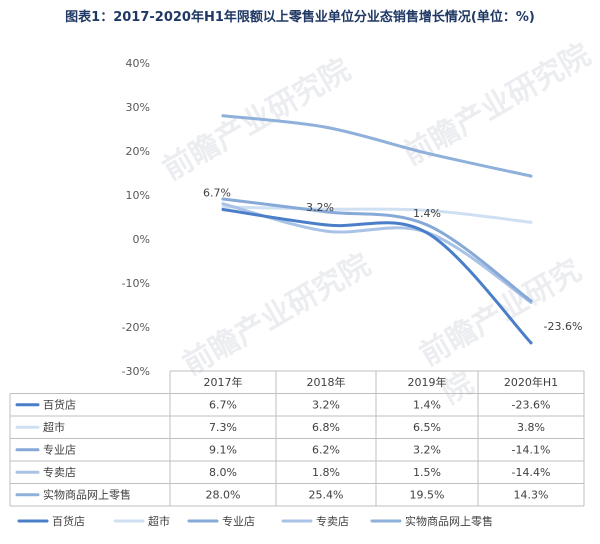 This screenshot has height=544, width=600. What do you see at coordinates (326, 495) in the screenshot?
I see `table-cell: 25.4%` at bounding box center [326, 495].